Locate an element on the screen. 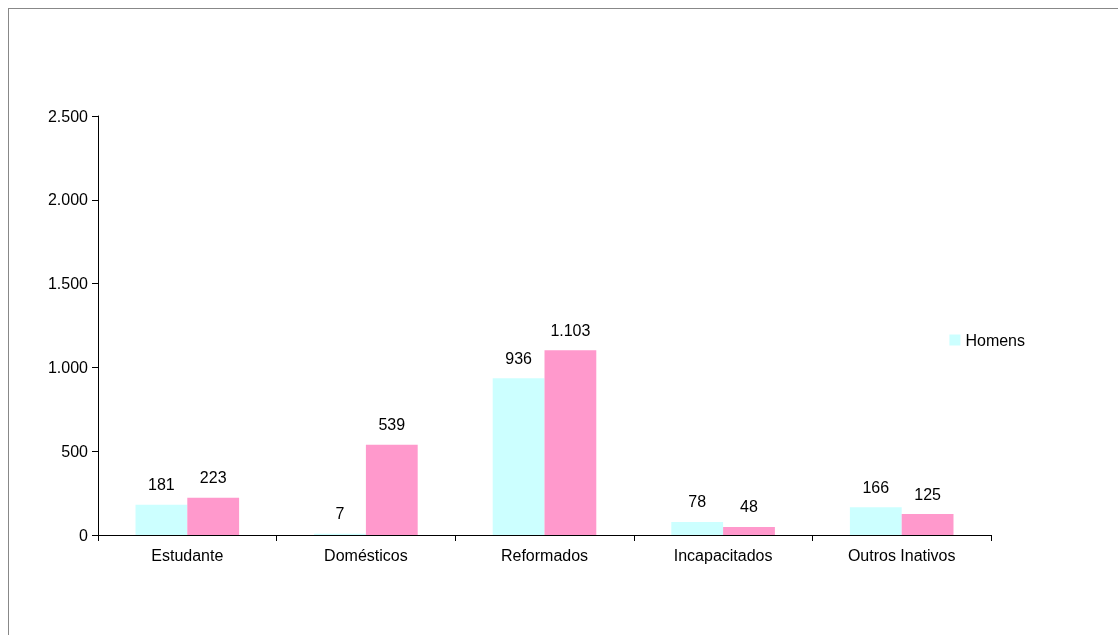  y-tick-label: 1.000 is located at coordinates (68, 367).